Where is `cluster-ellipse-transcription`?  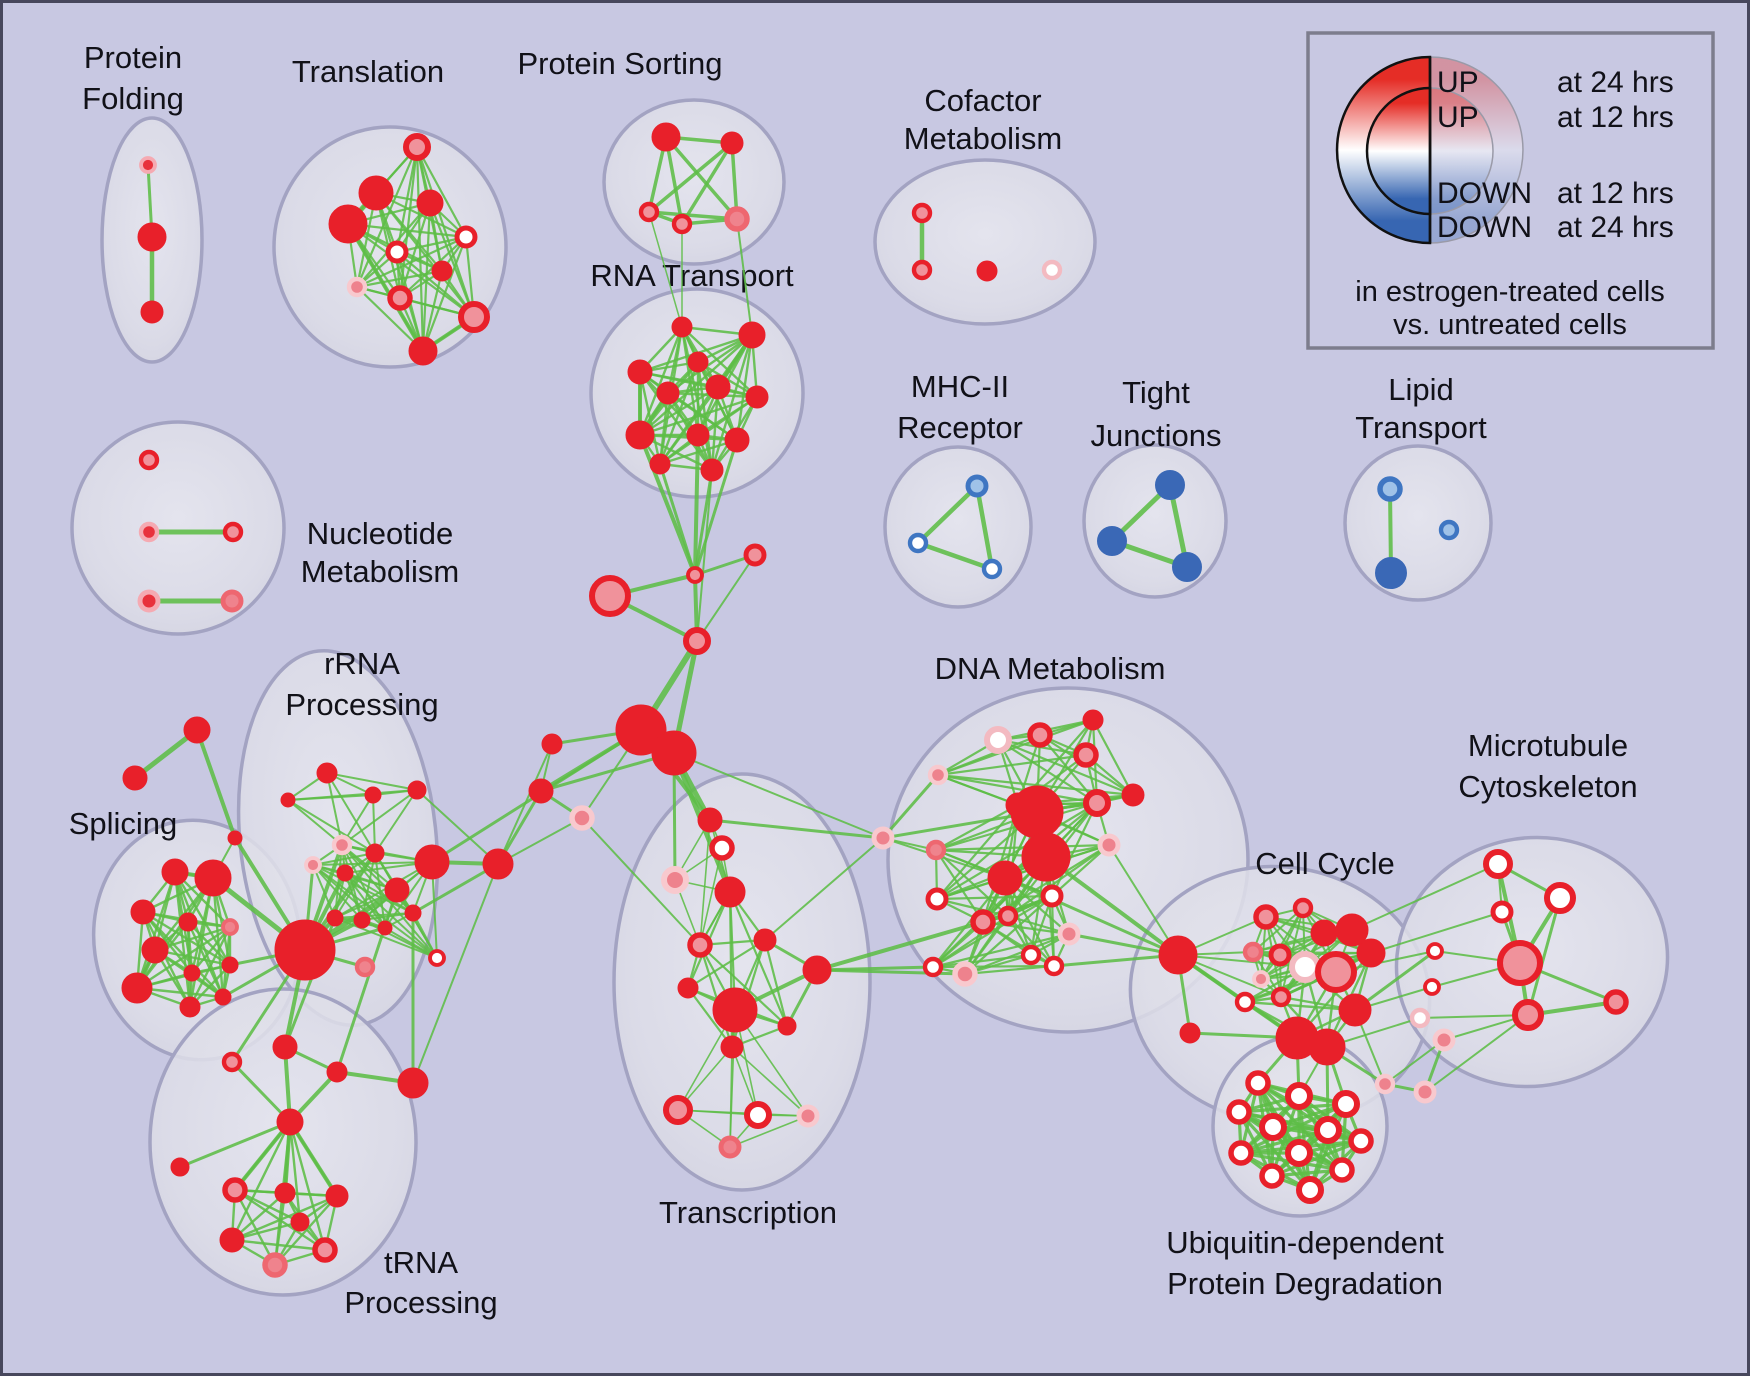 cluster-ellipse-transcription is located at coordinates (742, 982).